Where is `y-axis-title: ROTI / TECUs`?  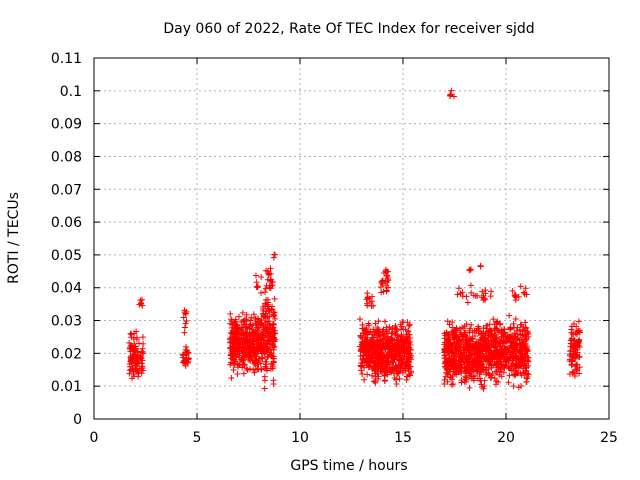
y-axis-title: ROTI / TECUs is located at coordinates (14, 238).